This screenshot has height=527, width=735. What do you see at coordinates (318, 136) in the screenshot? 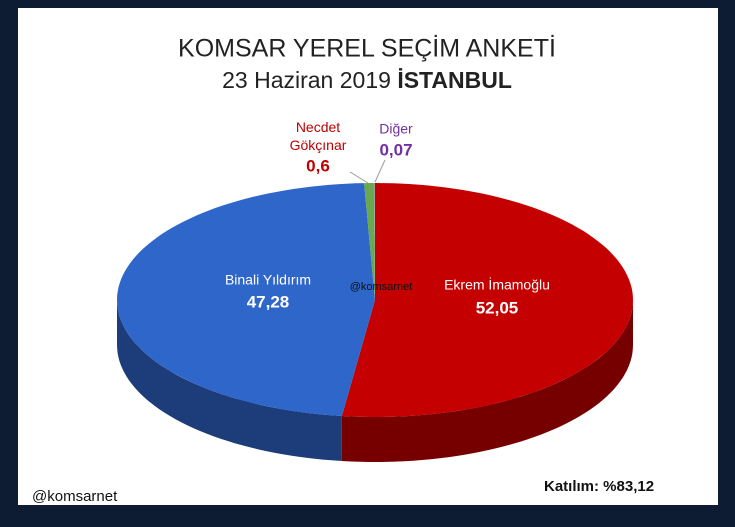
I see `slice-label: Necdet Gökçınar` at bounding box center [318, 136].